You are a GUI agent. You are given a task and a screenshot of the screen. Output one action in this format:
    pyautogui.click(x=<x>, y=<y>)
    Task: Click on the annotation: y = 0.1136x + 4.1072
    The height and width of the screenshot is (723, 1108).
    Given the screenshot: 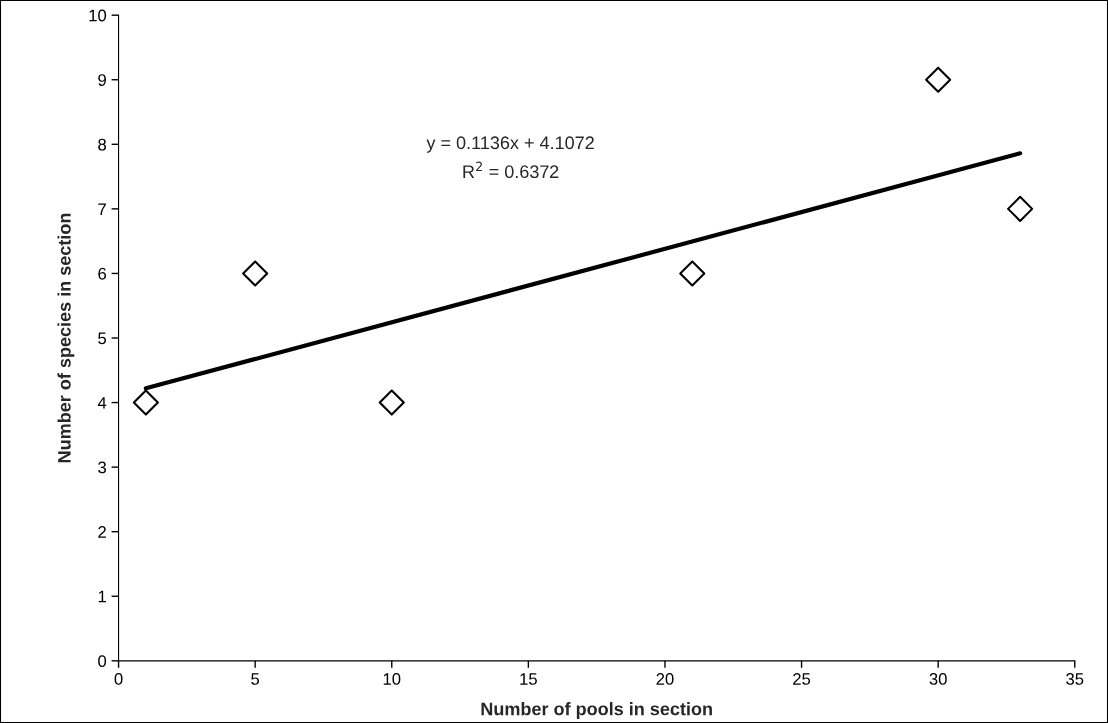 What is the action you would take?
    pyautogui.click(x=510, y=144)
    